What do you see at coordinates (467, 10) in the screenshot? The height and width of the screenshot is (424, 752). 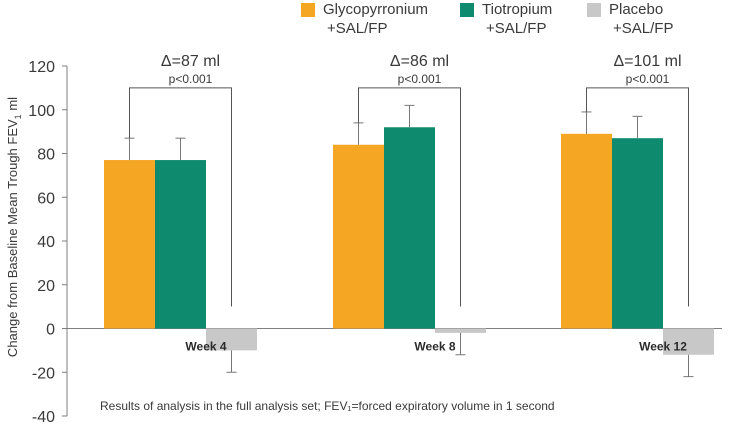 I see `legend-swatch-tiotropium` at bounding box center [467, 10].